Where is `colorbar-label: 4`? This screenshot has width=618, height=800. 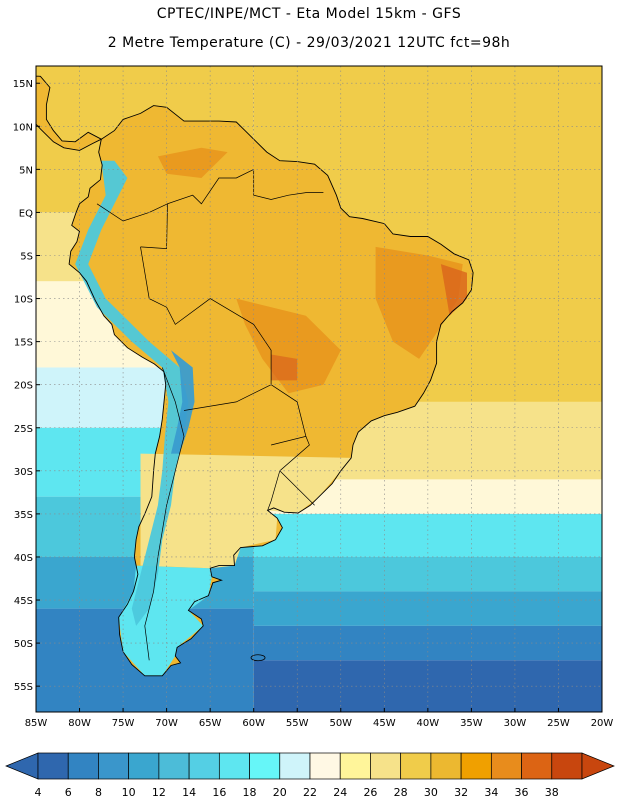
colorbar-label: 4 is located at coordinates (38, 792).